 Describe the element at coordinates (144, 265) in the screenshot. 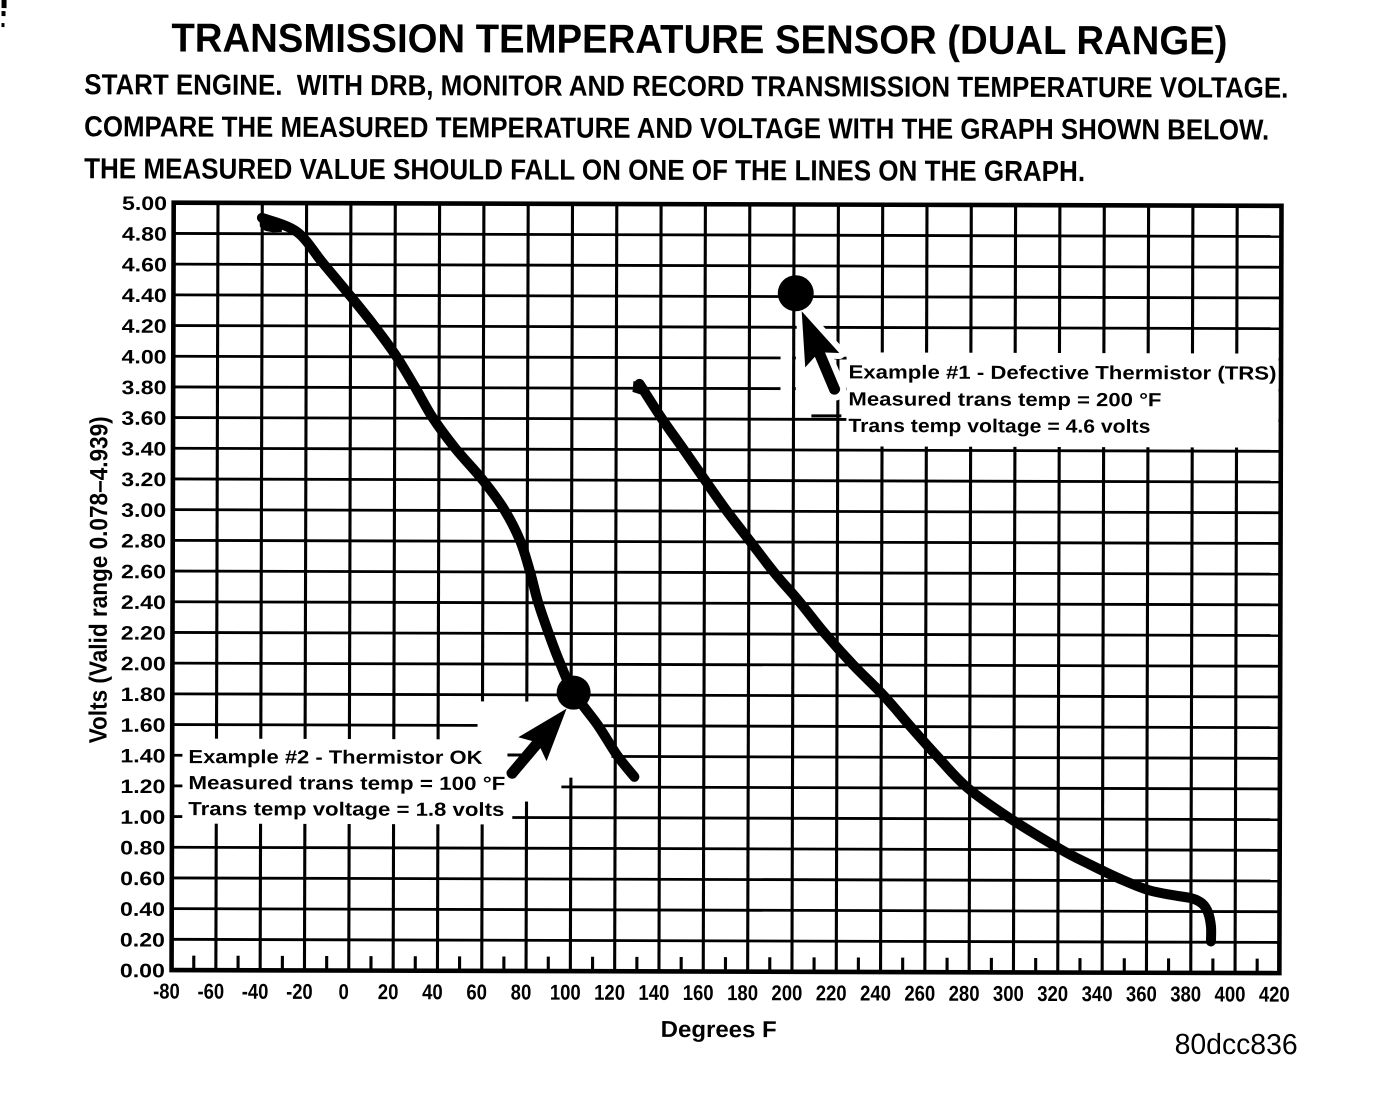

I see `svg-text: 4.60` at that location.